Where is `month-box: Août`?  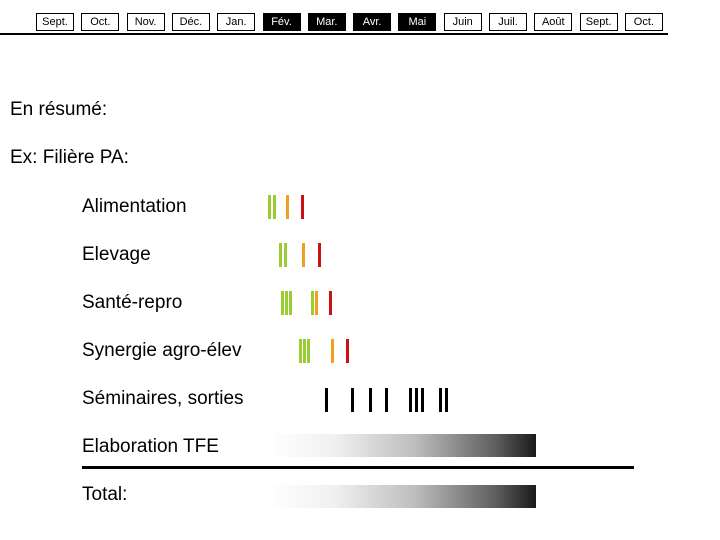
month-box: Août is located at coordinates (553, 22).